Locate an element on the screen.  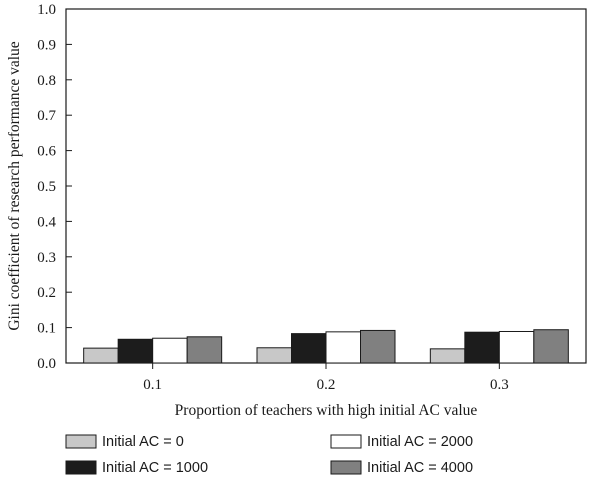
y-tick-label: 1.0 is located at coordinates (46, 10).